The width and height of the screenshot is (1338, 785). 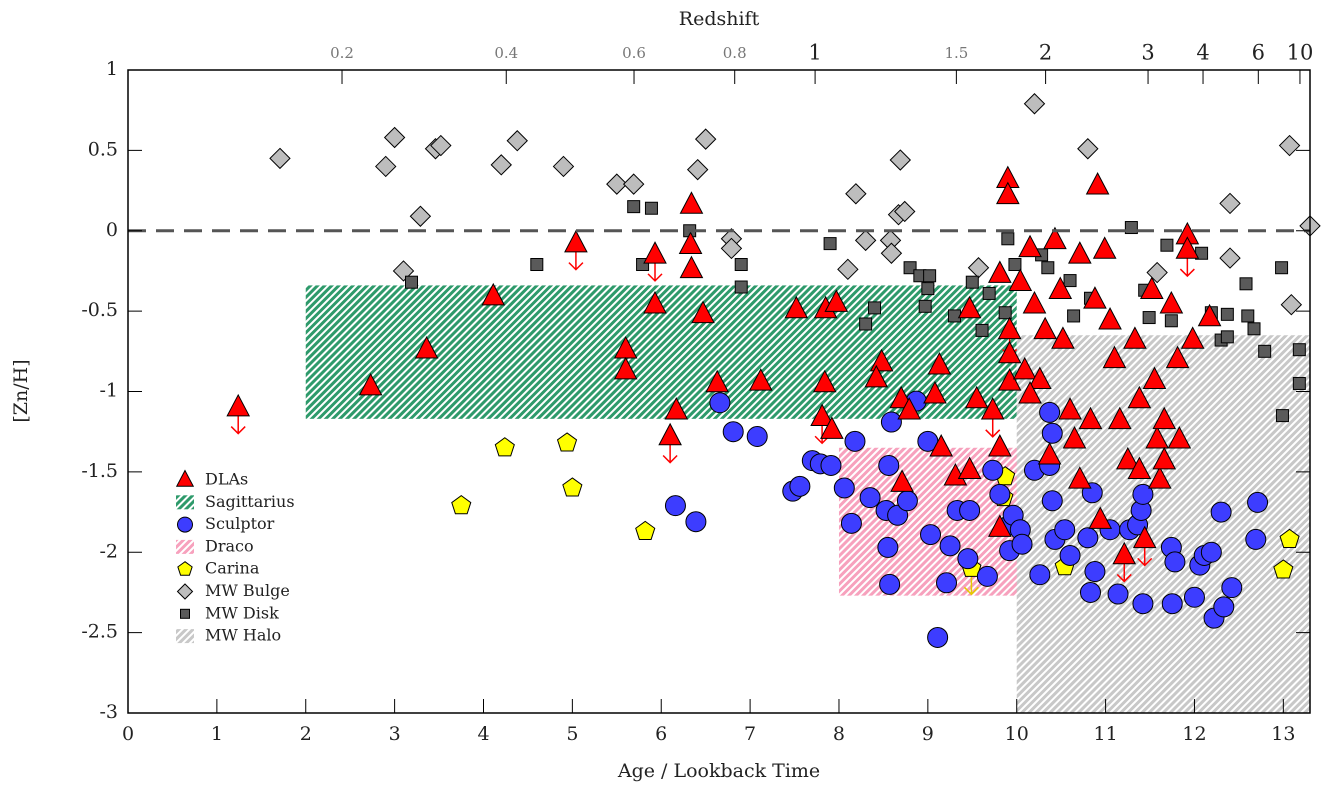 I want to click on x-tick-label: 3, so click(x=395, y=734).